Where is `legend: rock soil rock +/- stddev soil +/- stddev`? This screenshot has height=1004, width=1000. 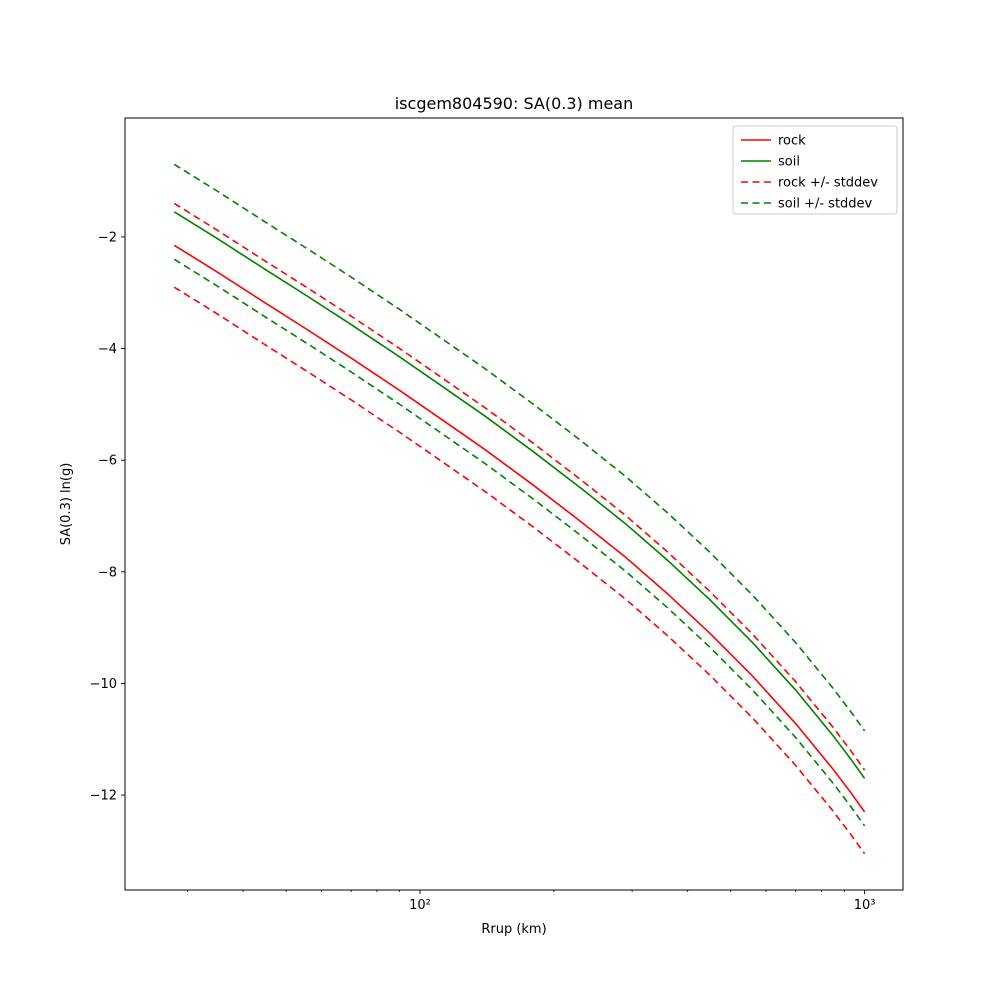
legend: rock soil rock +/- stddev soil +/- stddev is located at coordinates (815, 170).